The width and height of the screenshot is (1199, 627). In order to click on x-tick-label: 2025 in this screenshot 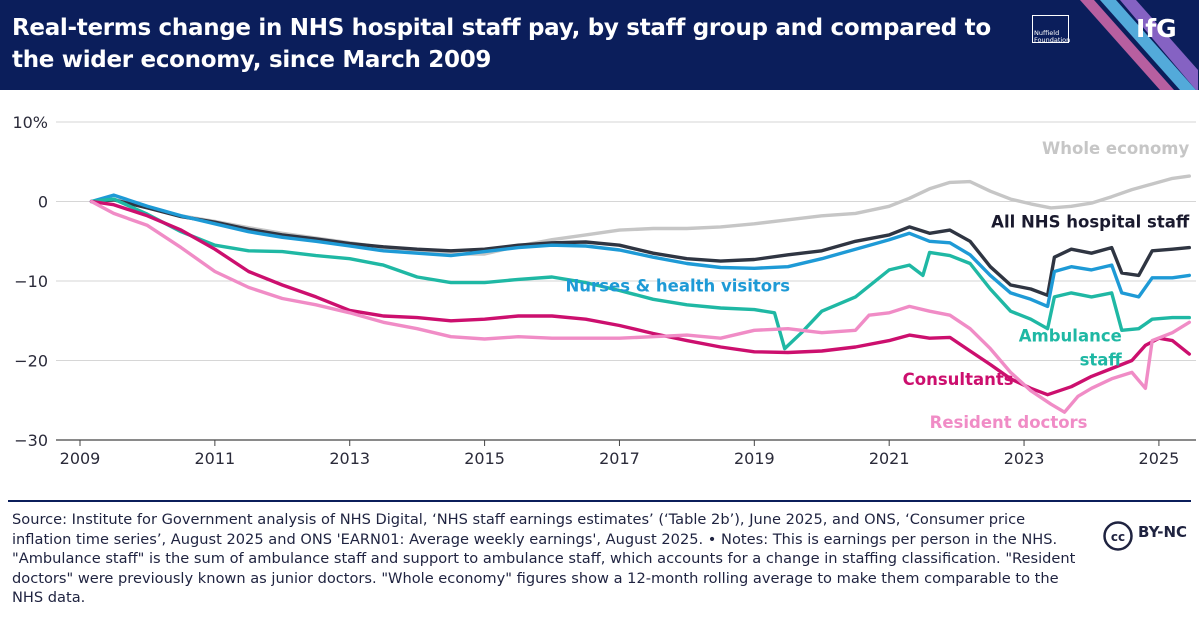, I will do `click(1159, 458)`.